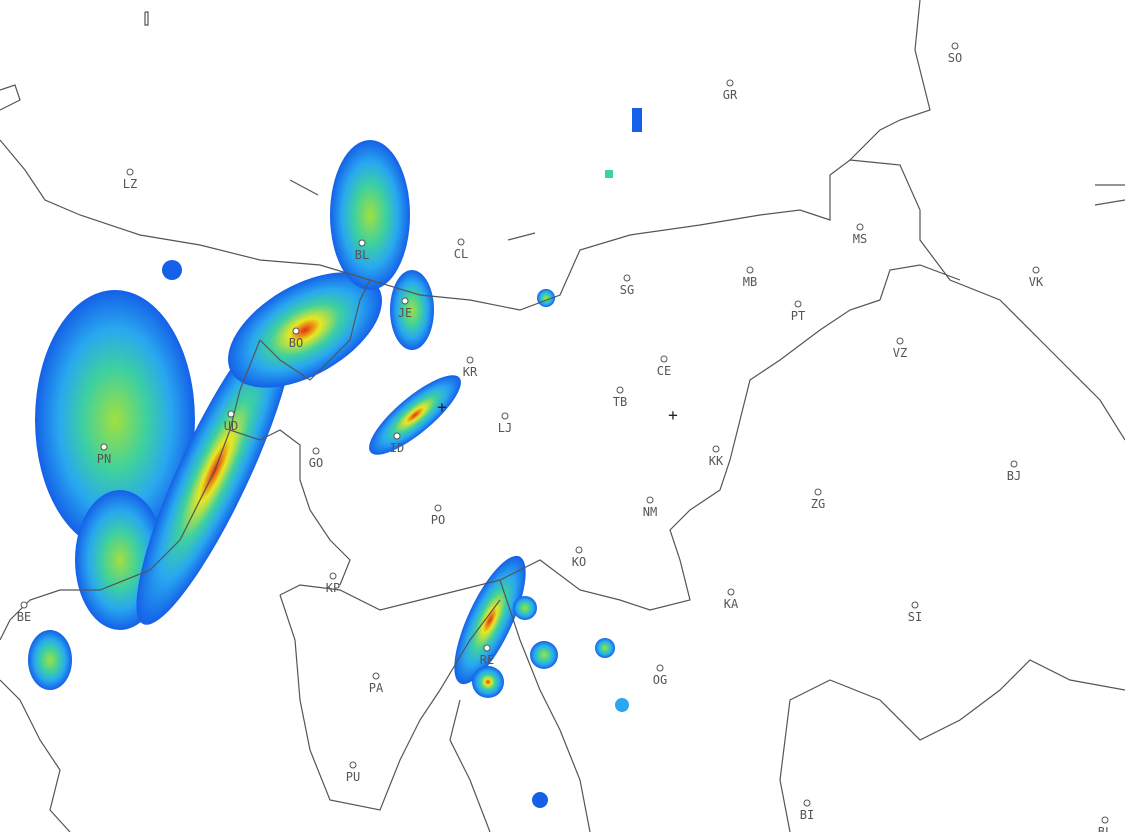 Image resolution: width=1125 pixels, height=832 pixels. I want to click on city-label: VK, so click(1036, 282).